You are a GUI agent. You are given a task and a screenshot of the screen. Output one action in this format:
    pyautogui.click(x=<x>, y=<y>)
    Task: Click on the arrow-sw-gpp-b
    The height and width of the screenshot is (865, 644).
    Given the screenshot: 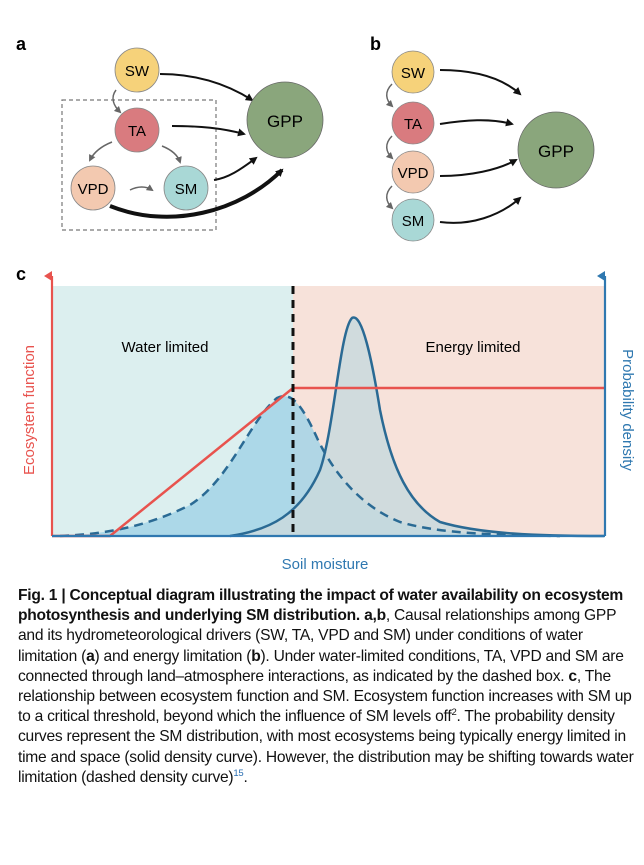 What is the action you would take?
    pyautogui.click(x=480, y=82)
    